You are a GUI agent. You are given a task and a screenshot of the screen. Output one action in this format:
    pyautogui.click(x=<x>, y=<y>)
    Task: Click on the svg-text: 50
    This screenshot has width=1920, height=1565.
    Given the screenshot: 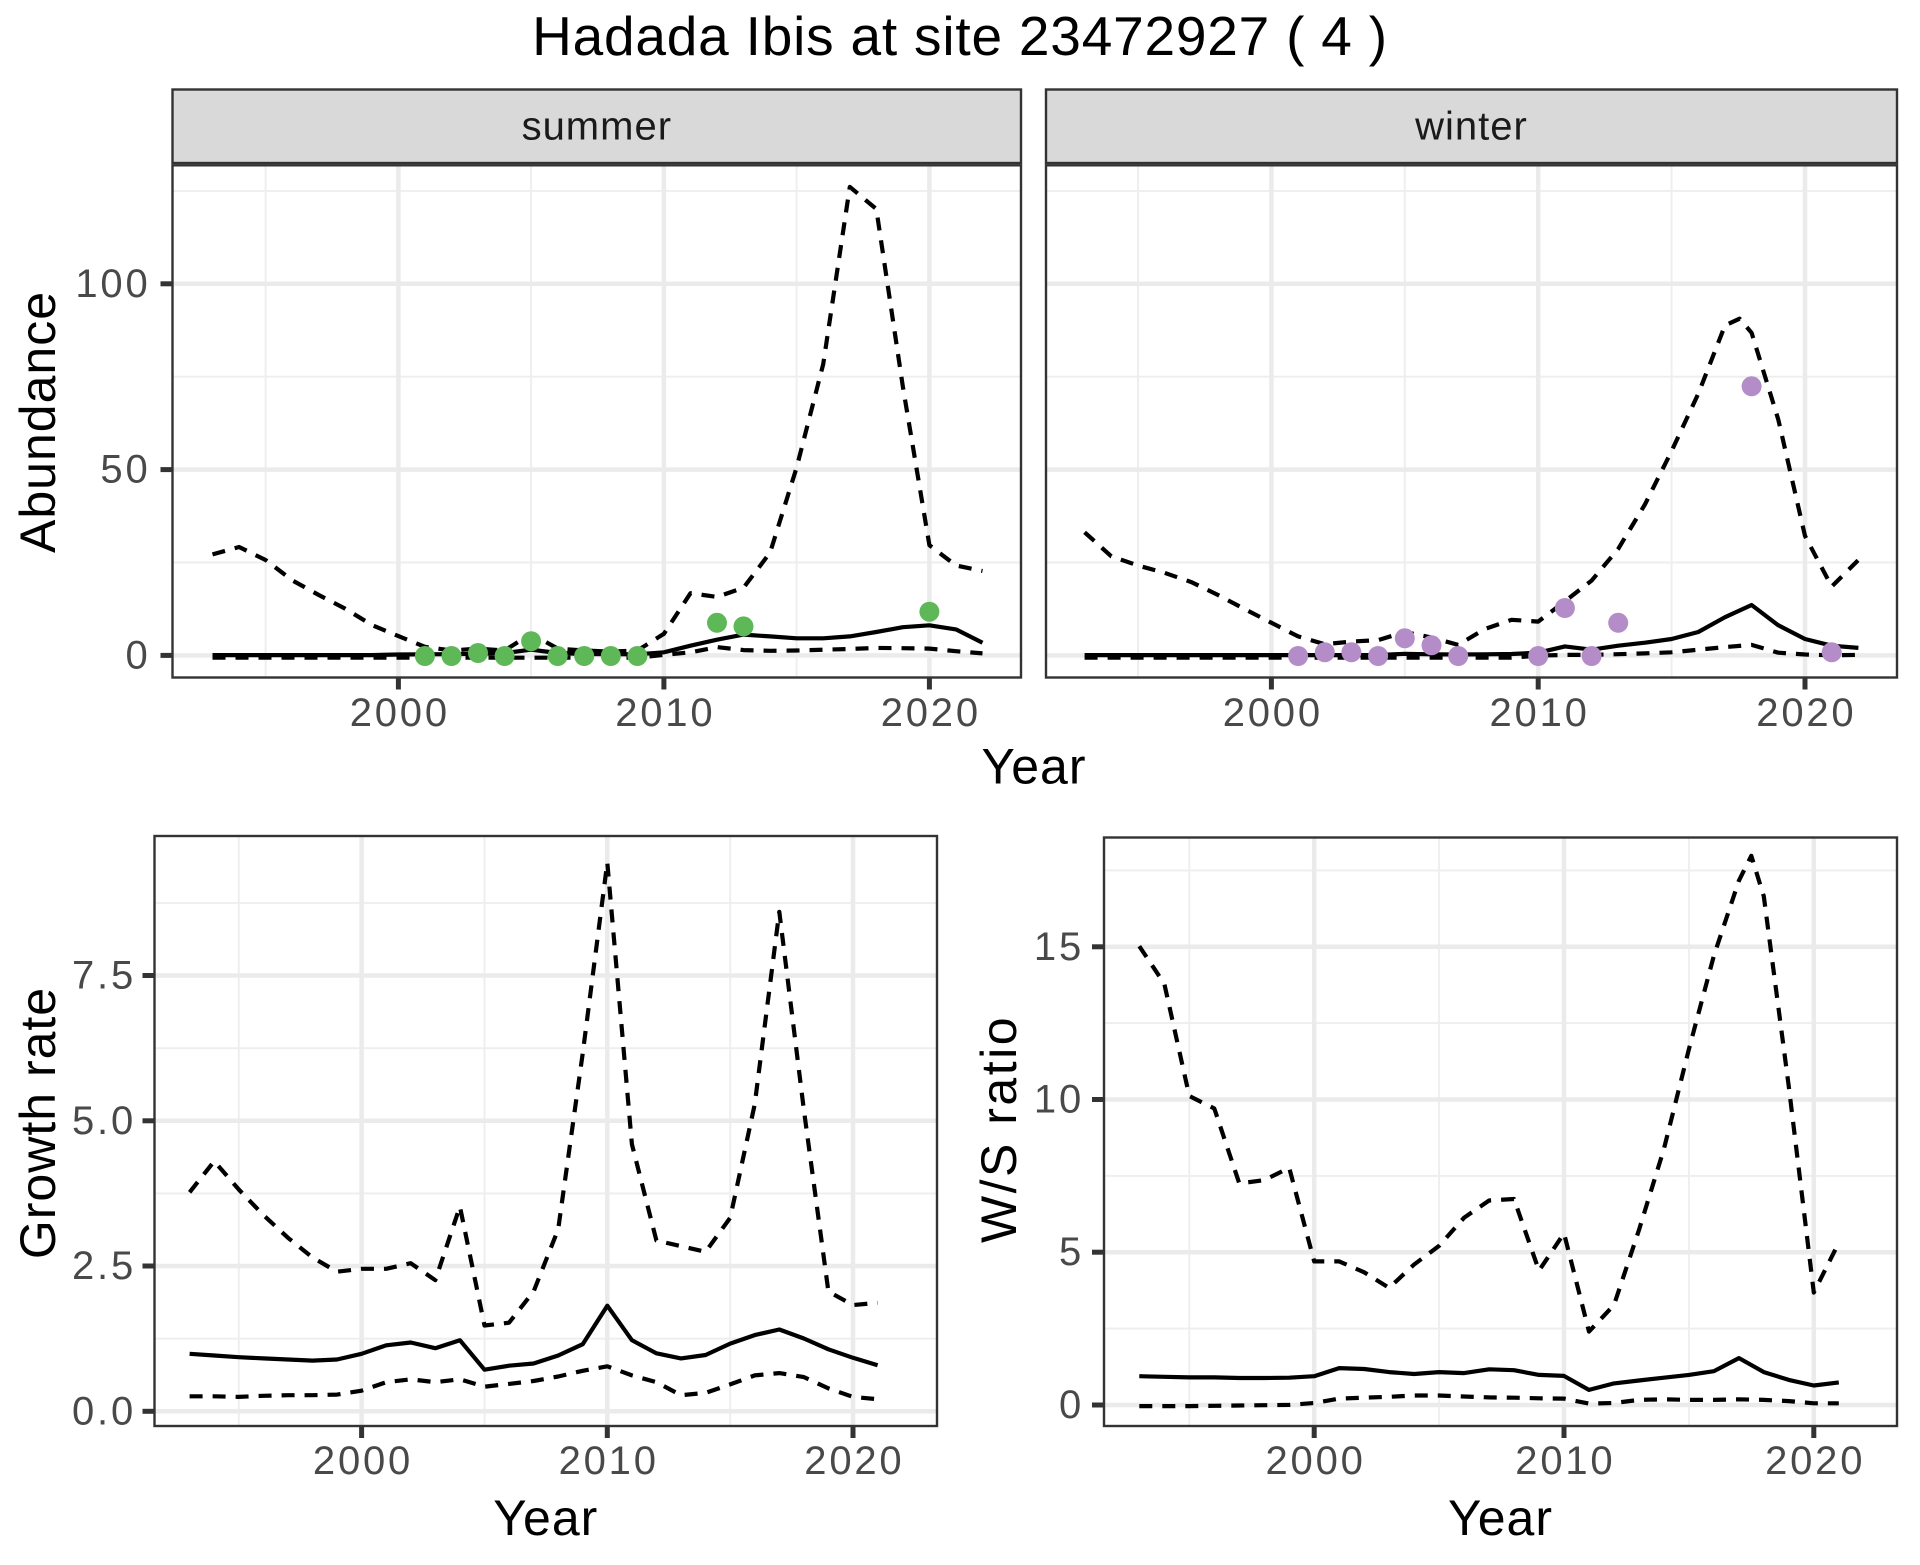 What is the action you would take?
    pyautogui.click(x=125, y=470)
    